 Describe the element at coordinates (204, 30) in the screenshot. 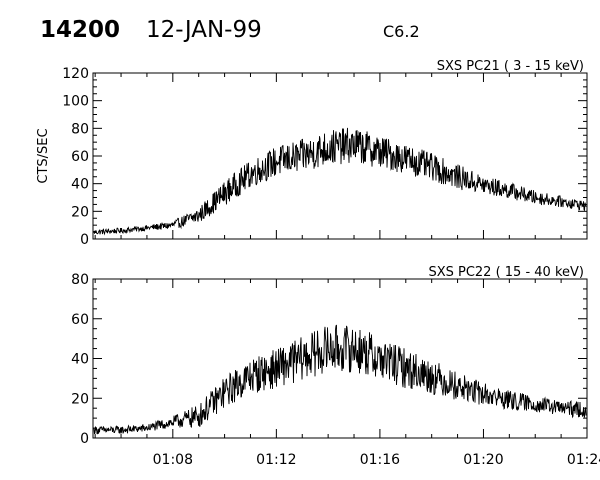

I see `observation-date: 12-JAN-99` at that location.